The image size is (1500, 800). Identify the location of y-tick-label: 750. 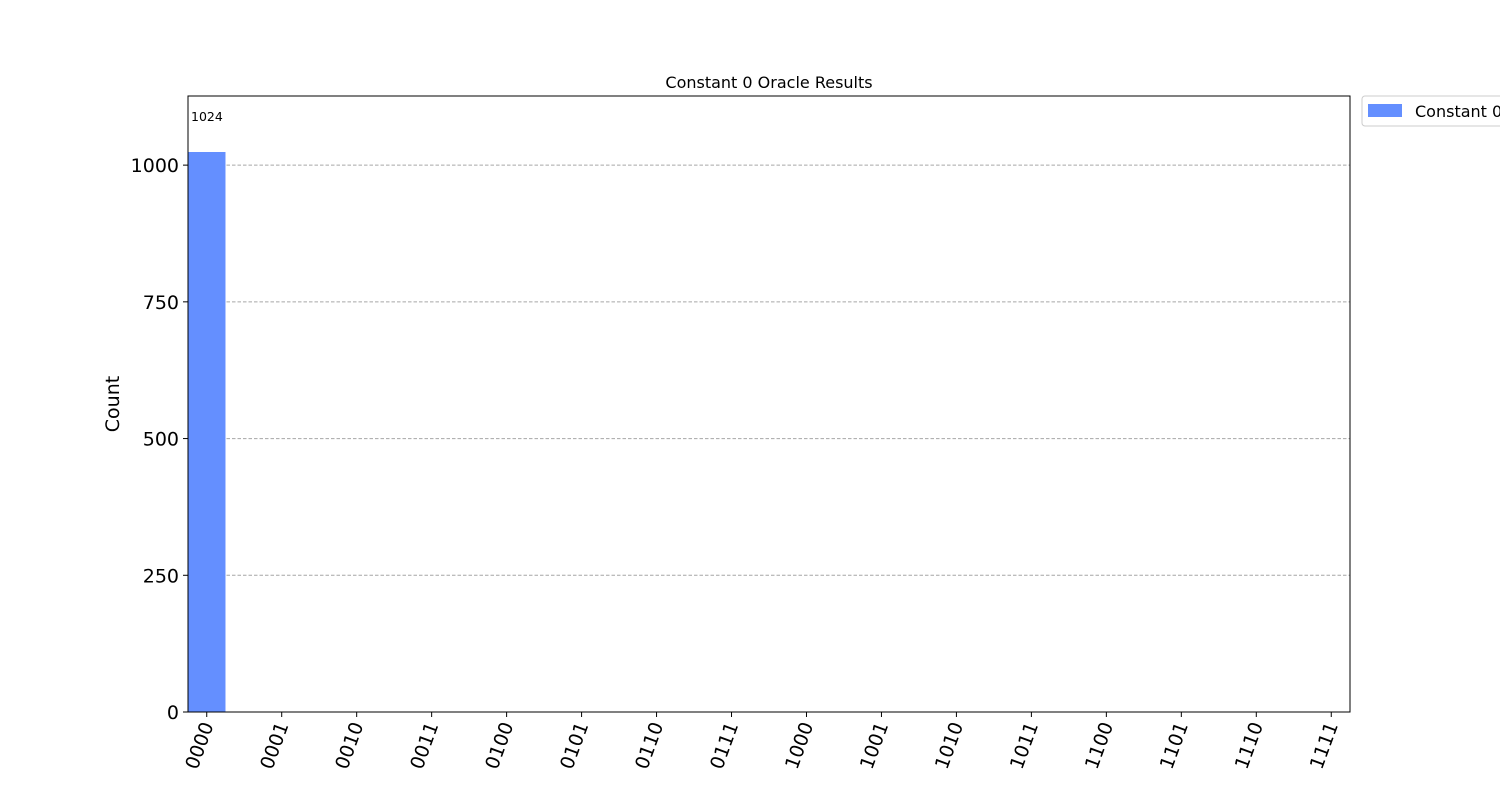
(161, 303).